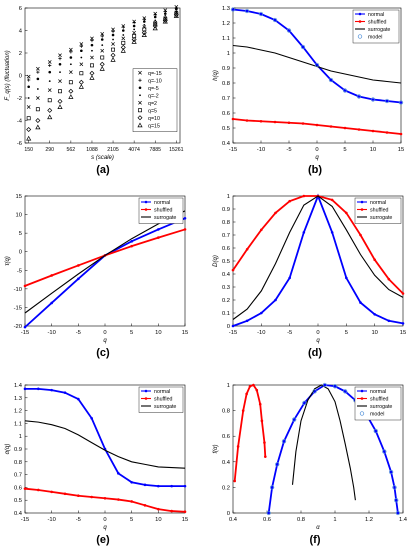 This screenshot has width=411, height=550. Describe the element at coordinates (154, 119) in the screenshot. I see `legend-label: q=10` at that location.